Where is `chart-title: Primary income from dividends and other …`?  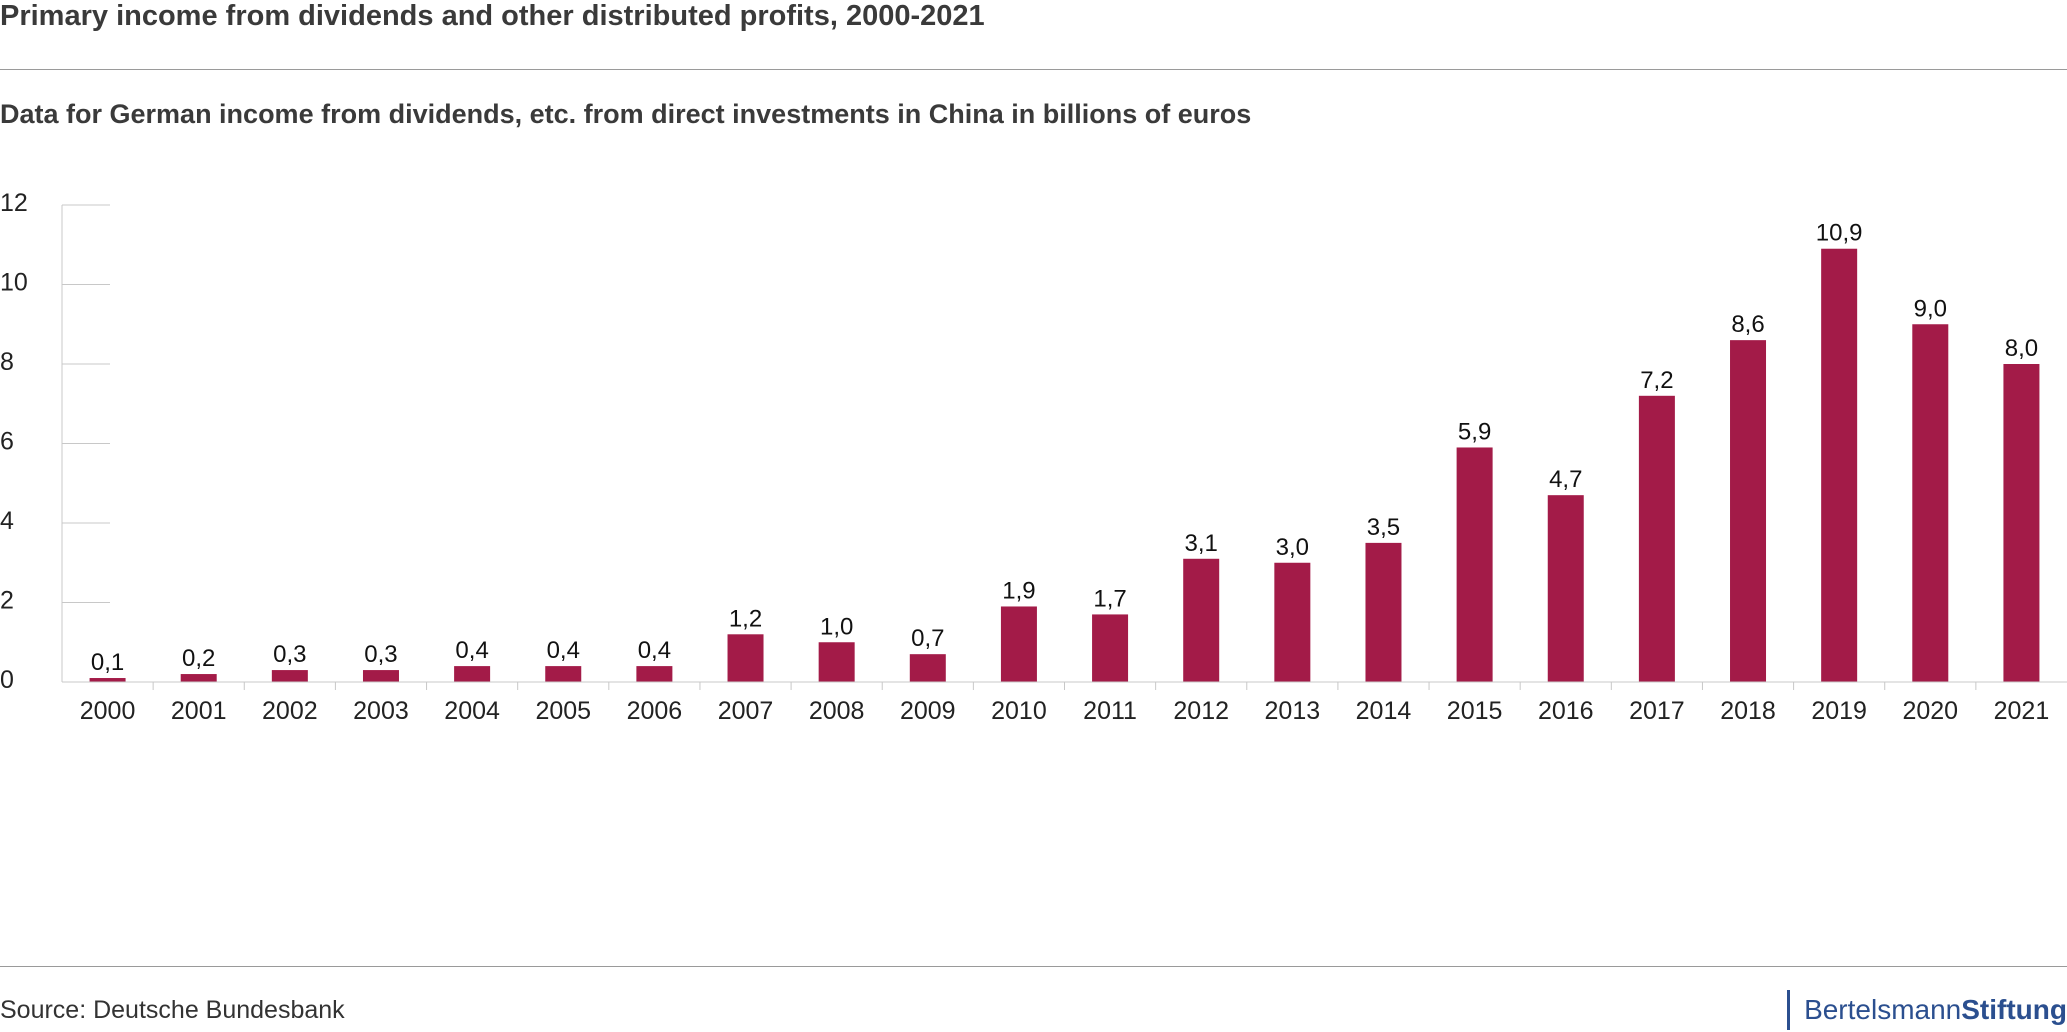
chart-title: Primary income from dividends and other … is located at coordinates (492, 16).